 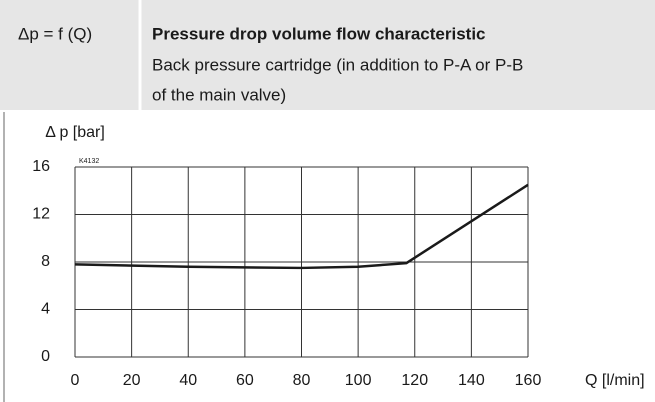 What do you see at coordinates (615, 380) in the screenshot?
I see `x-axis-label: Q [l/min]` at bounding box center [615, 380].